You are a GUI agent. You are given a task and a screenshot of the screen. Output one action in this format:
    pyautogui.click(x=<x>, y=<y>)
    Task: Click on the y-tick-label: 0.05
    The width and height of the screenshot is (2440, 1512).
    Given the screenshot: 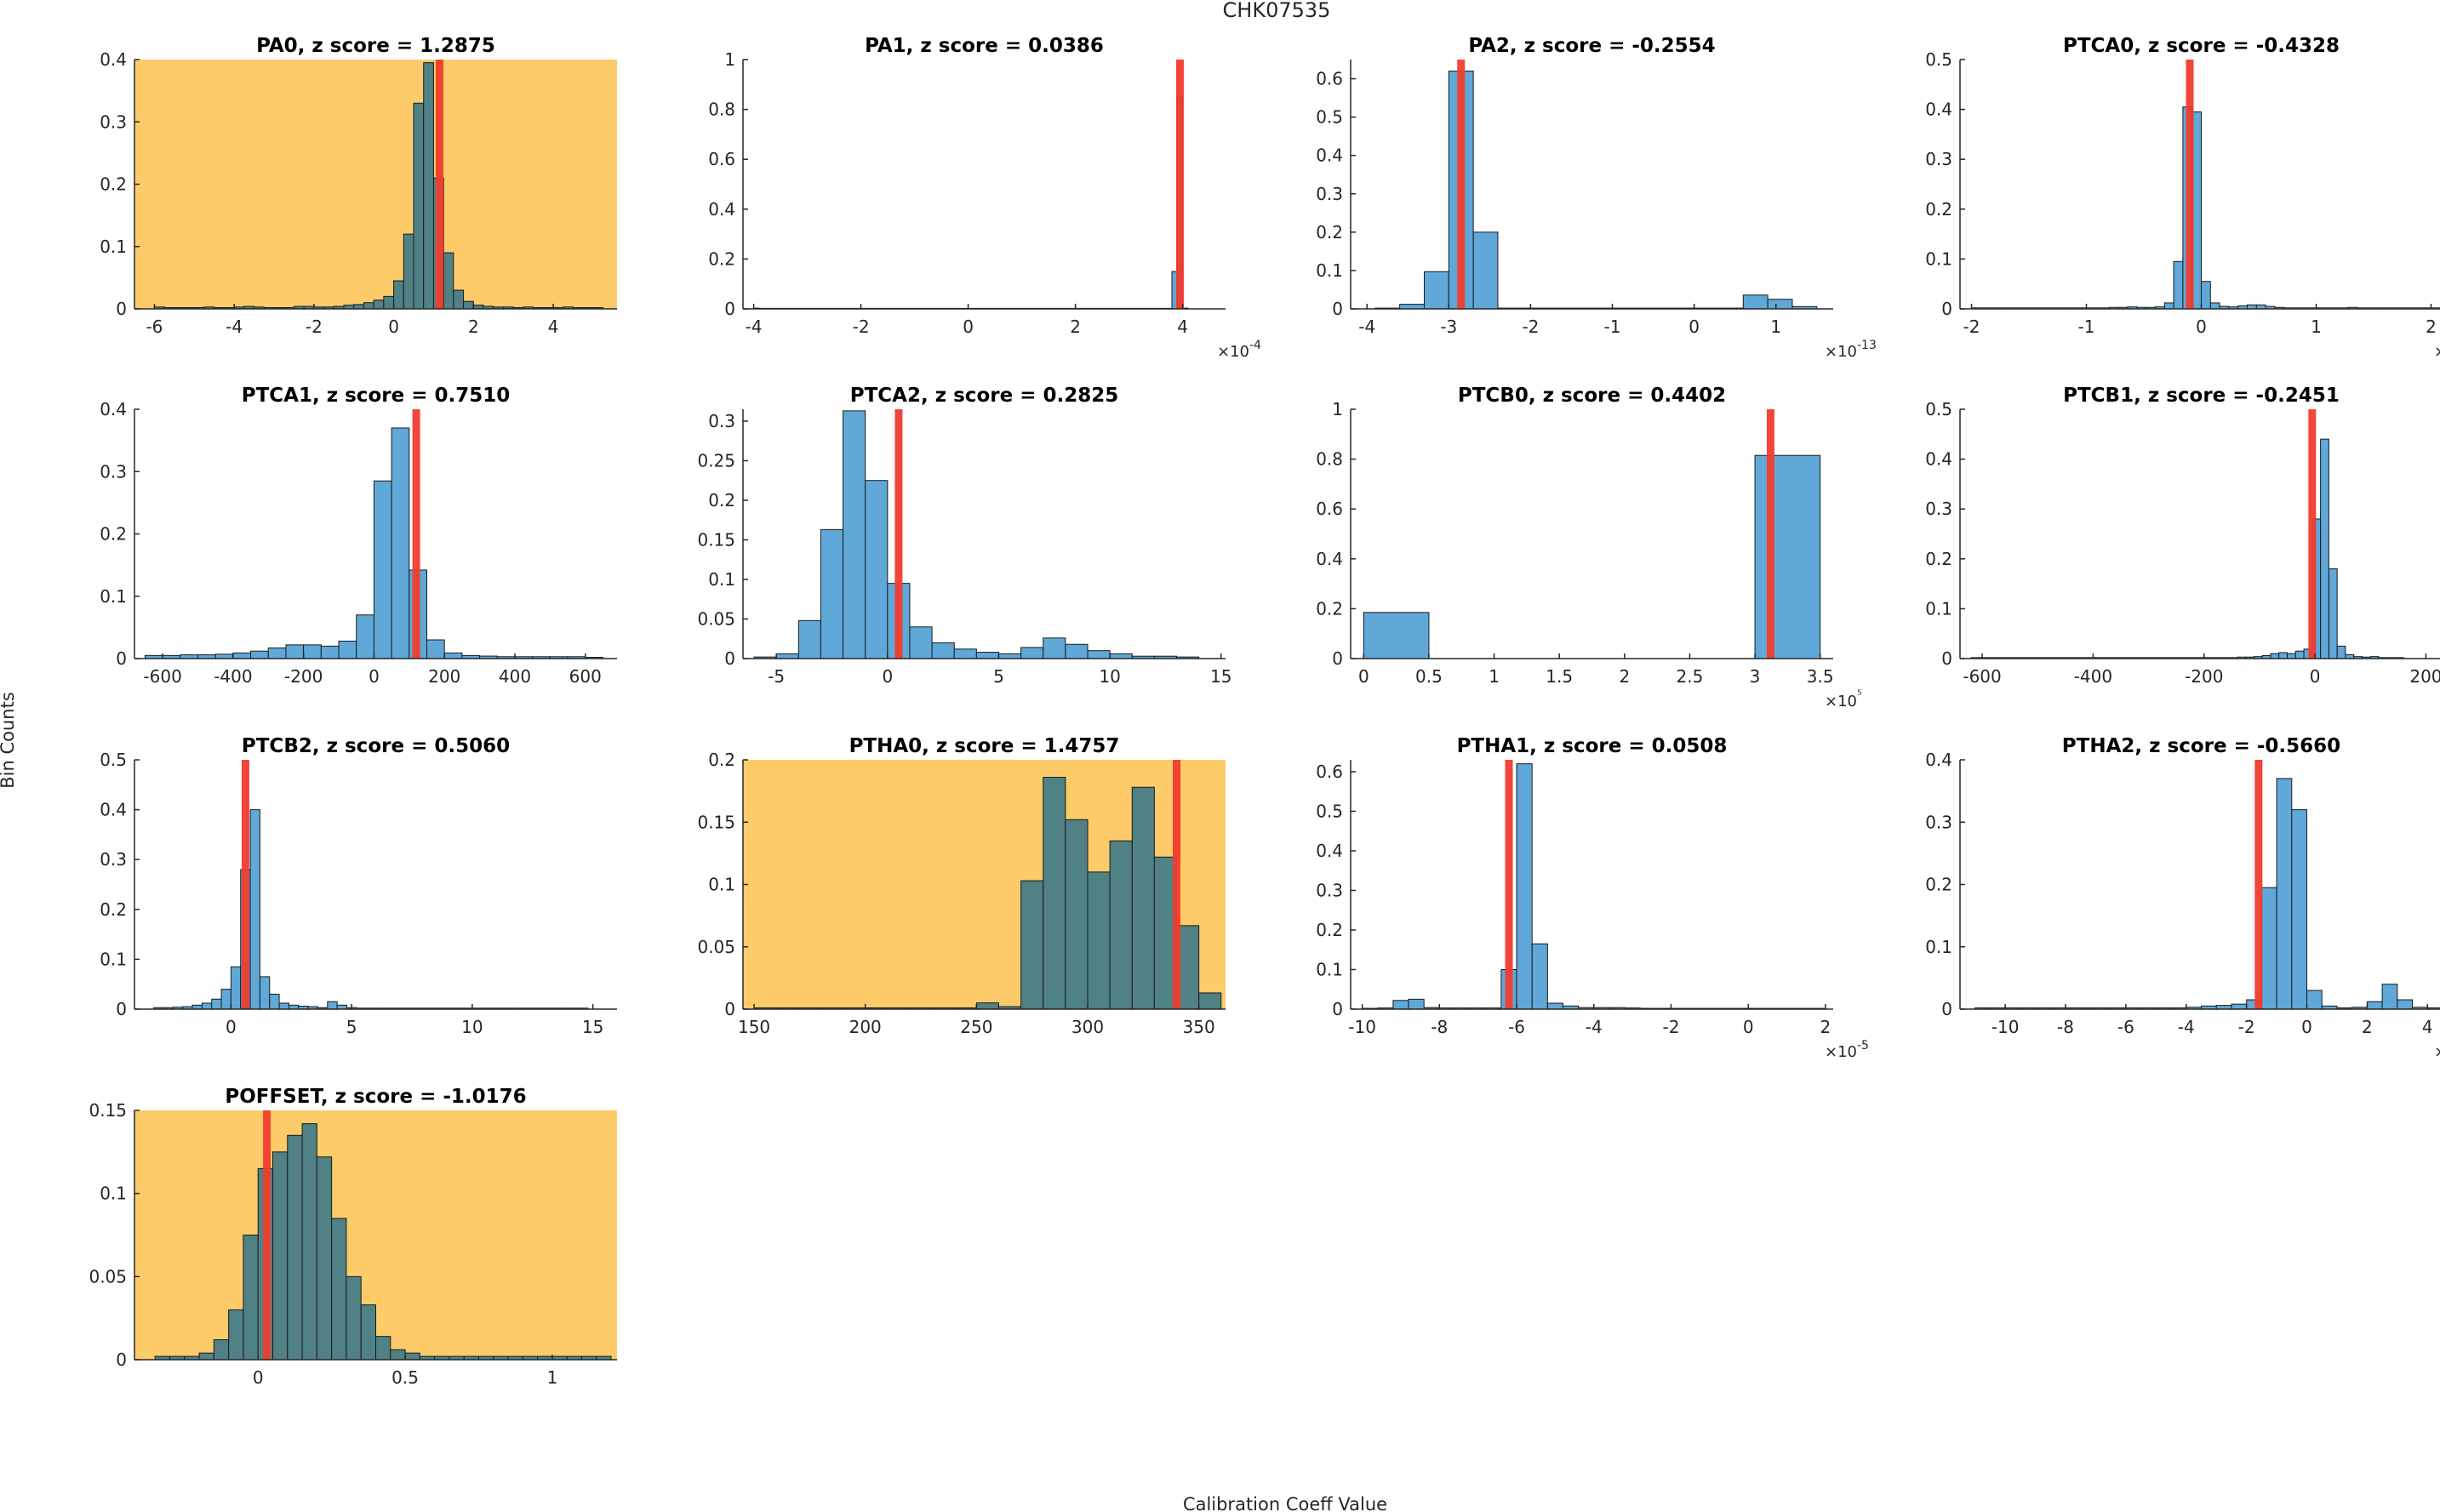 What is the action you would take?
    pyautogui.click(x=716, y=618)
    